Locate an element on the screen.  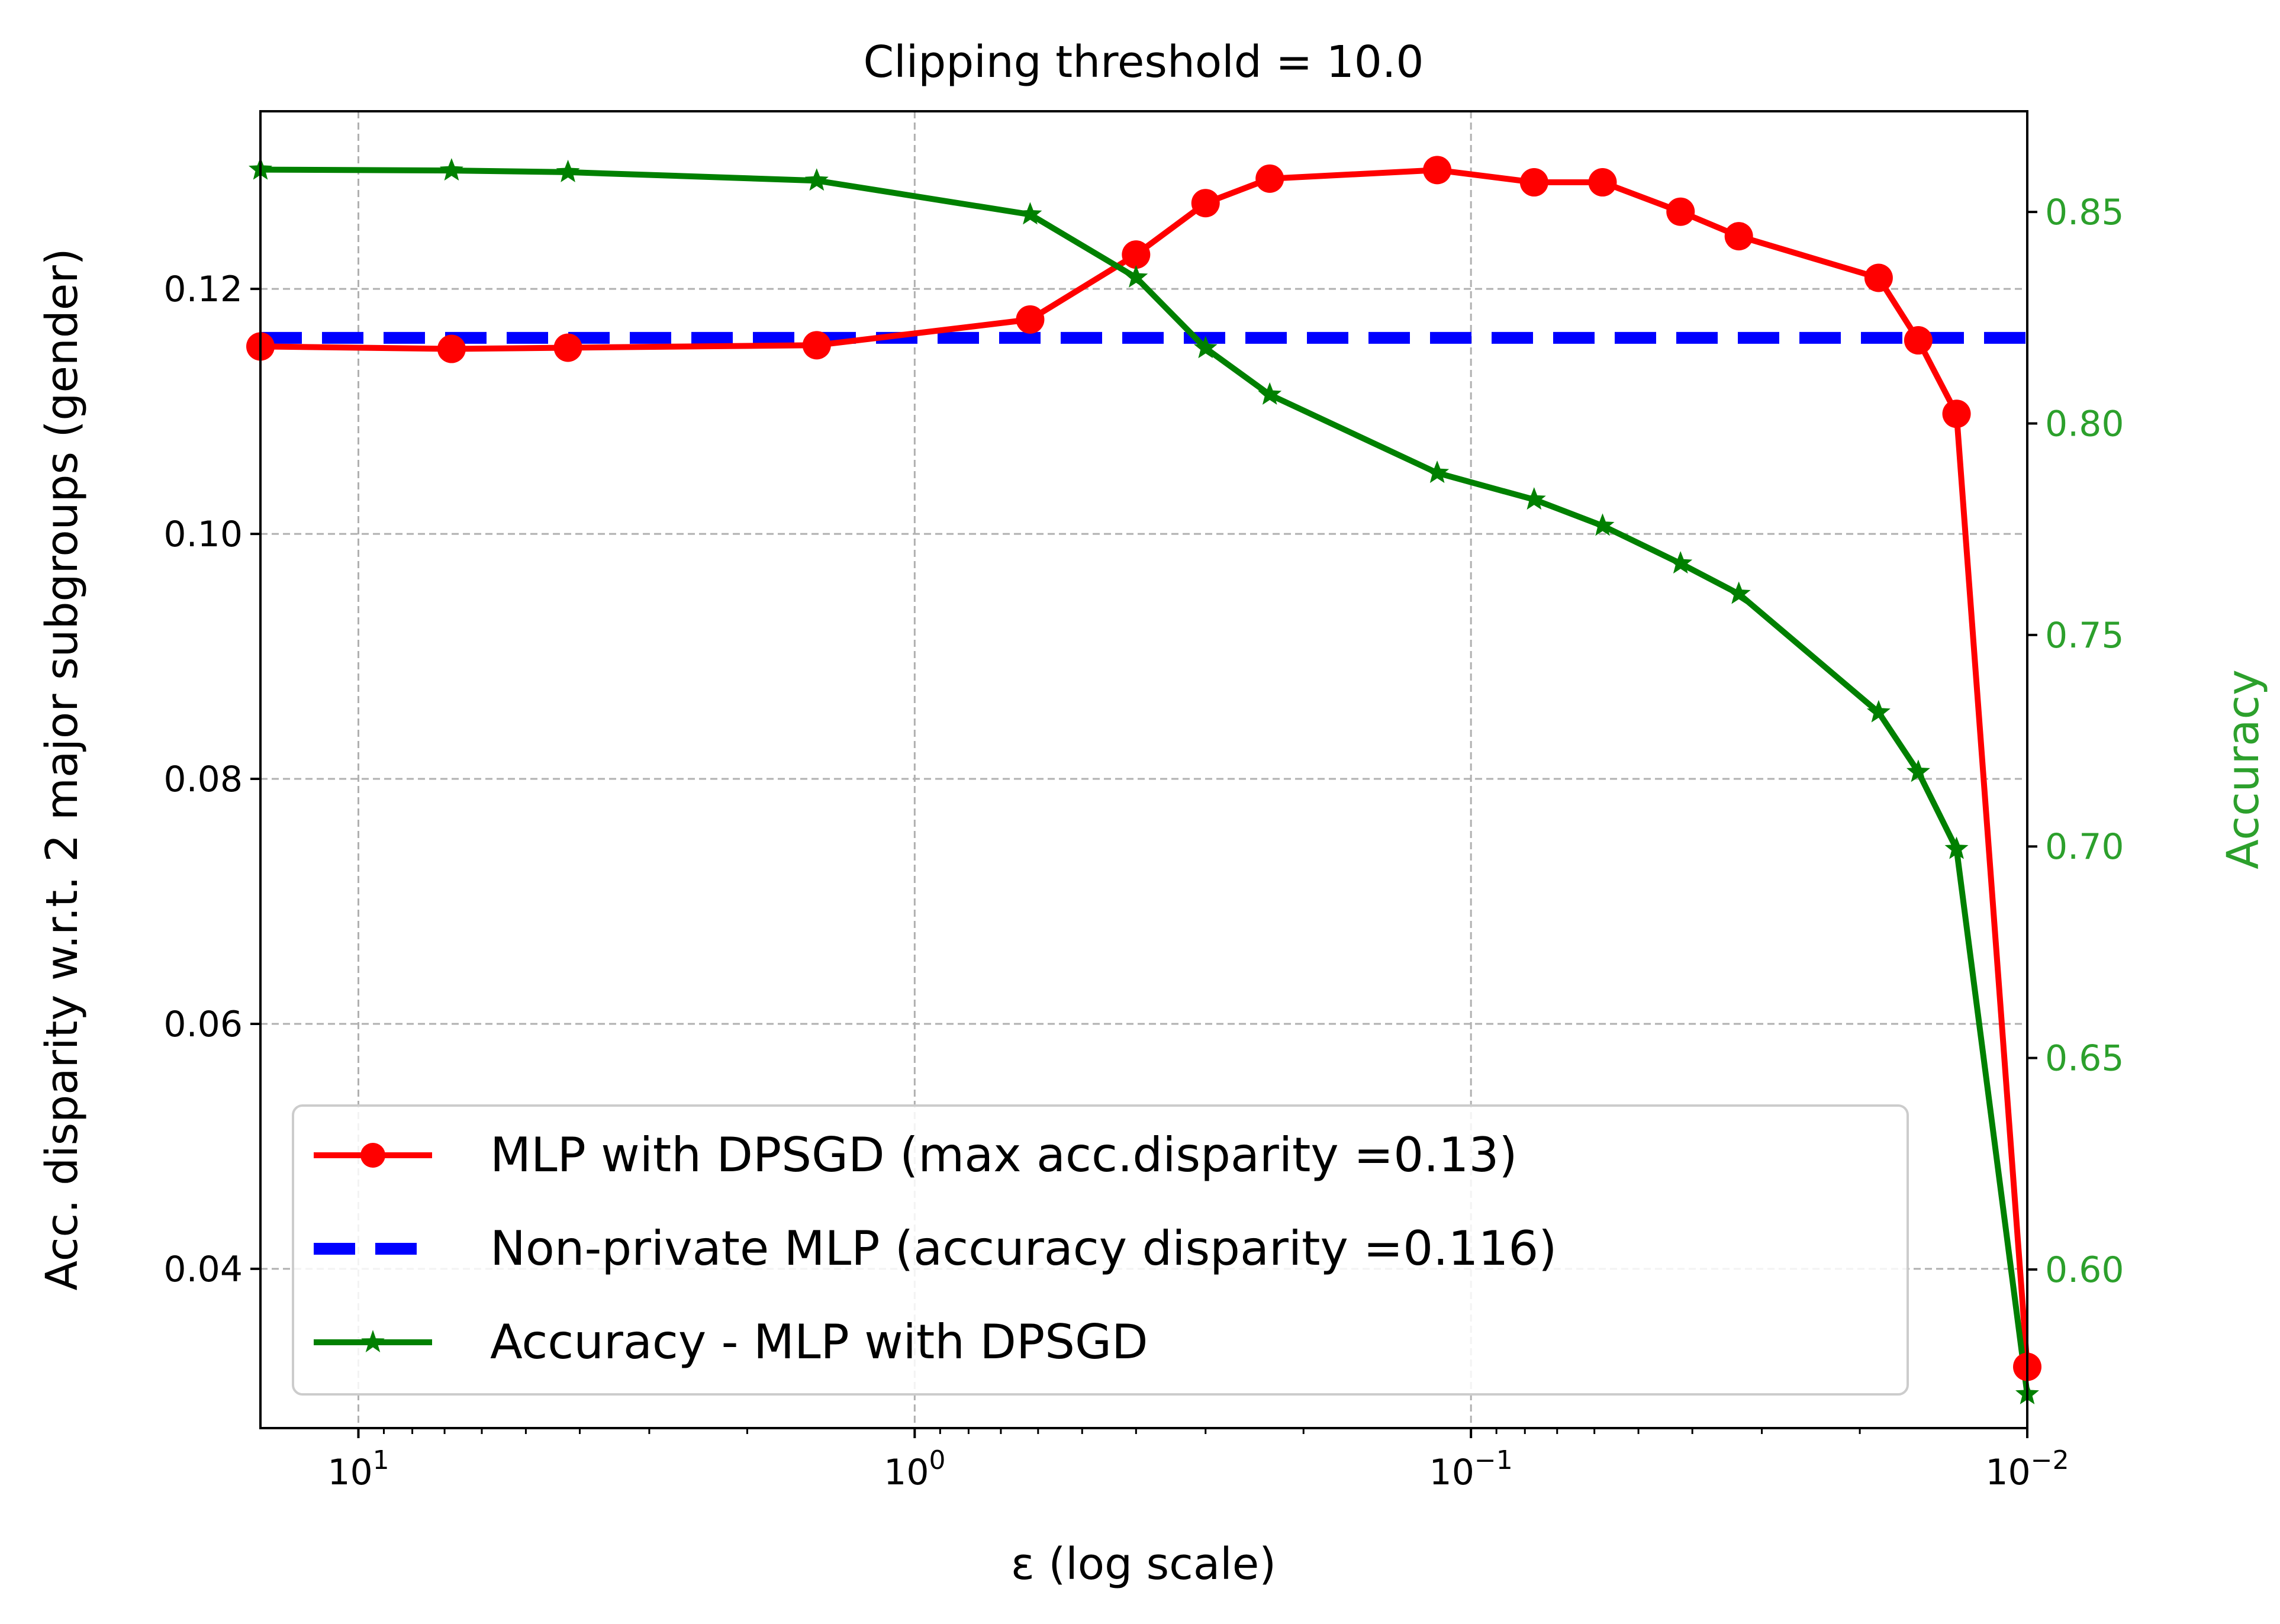
y2-tick-label: 0.85 is located at coordinates (2084, 212).